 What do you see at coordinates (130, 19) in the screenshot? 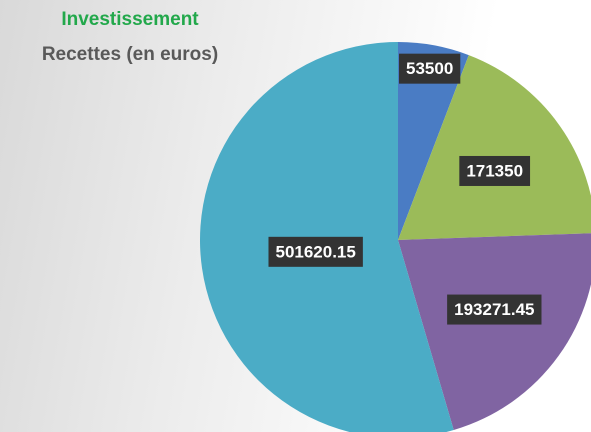
I see `chart-title: Investissement` at bounding box center [130, 19].